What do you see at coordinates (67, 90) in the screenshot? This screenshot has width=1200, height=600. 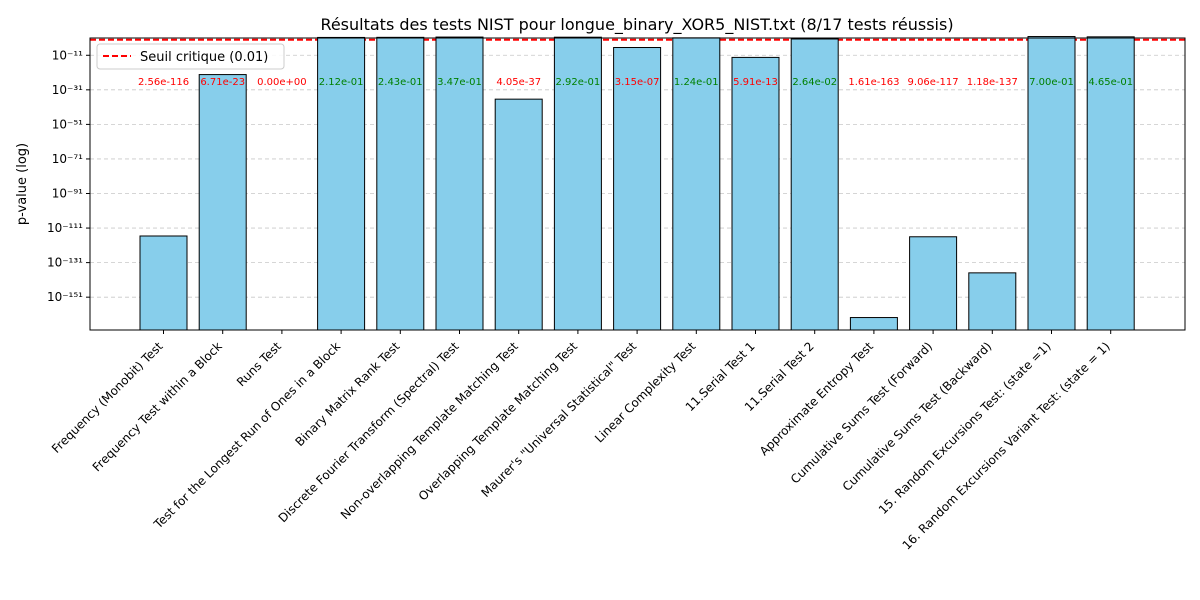 I see `y-tick-label: 10⁻³¹` at bounding box center [67, 90].